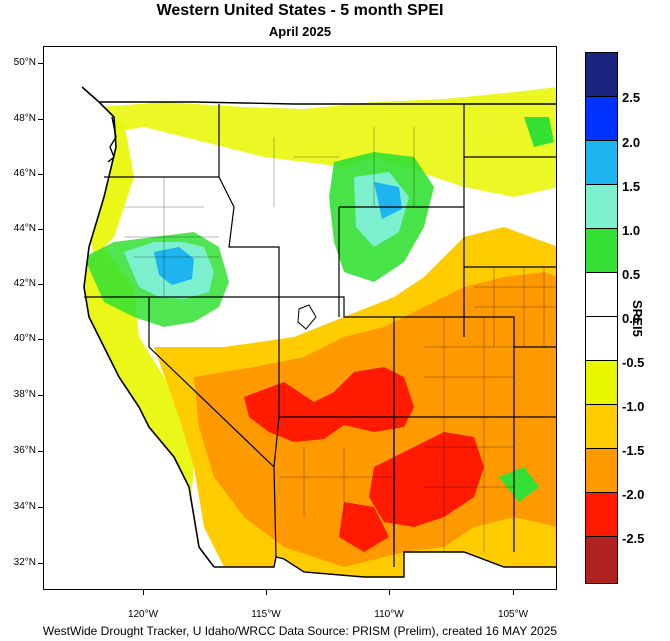  I want to click on legend-label-0.0: 0.0, so click(631, 318).